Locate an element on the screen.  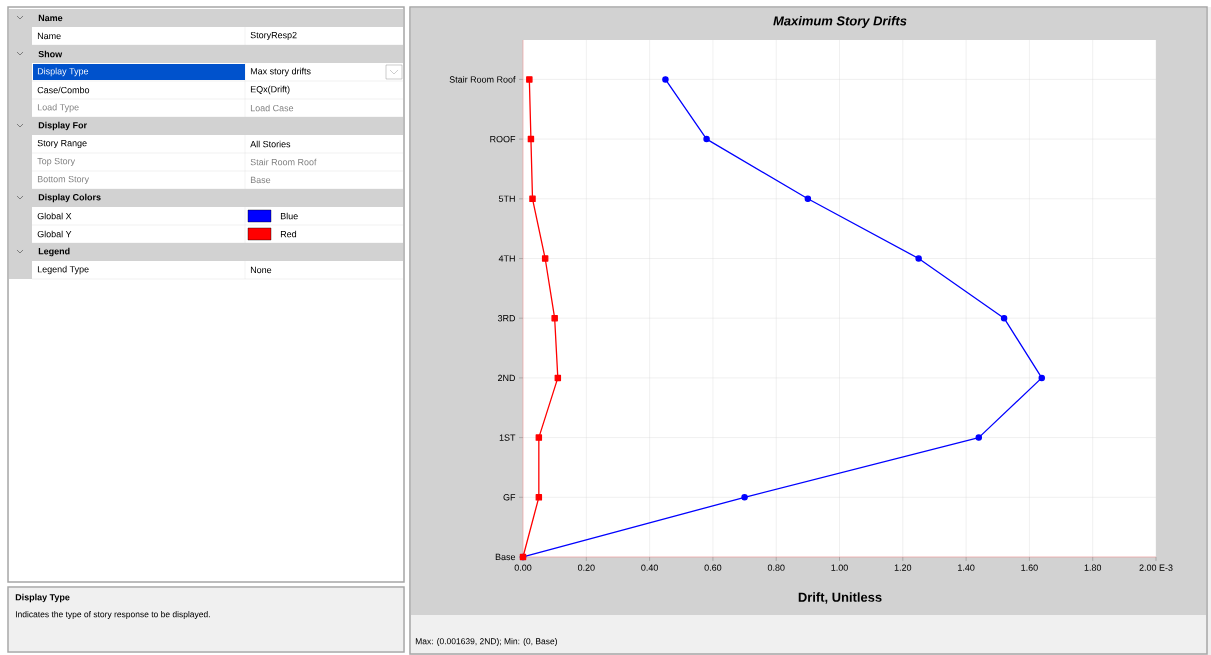
x-tick-label: 1.60 is located at coordinates (1029, 567).